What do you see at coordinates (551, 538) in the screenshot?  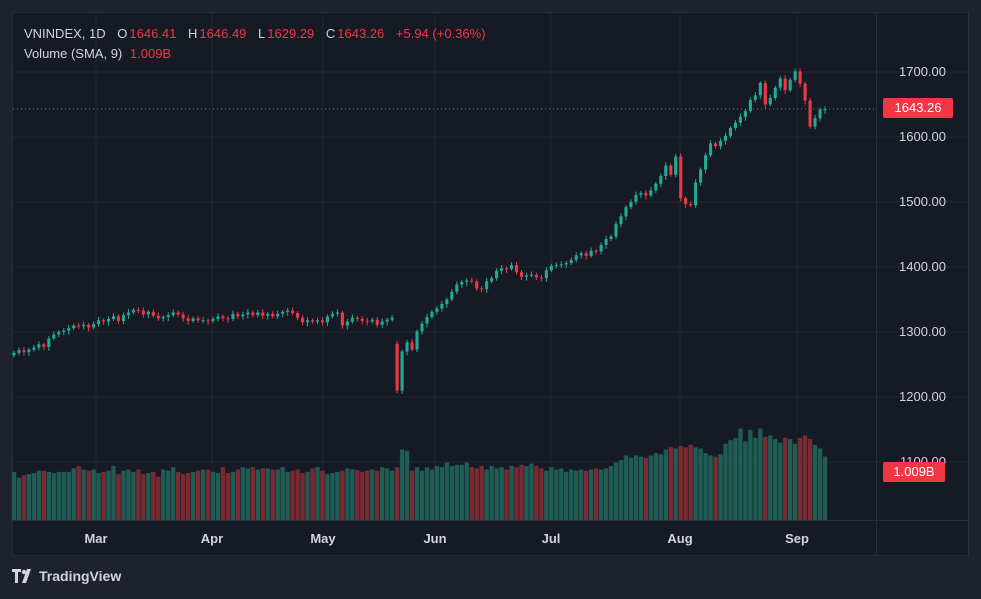 I see `x-tick-label: Jul` at bounding box center [551, 538].